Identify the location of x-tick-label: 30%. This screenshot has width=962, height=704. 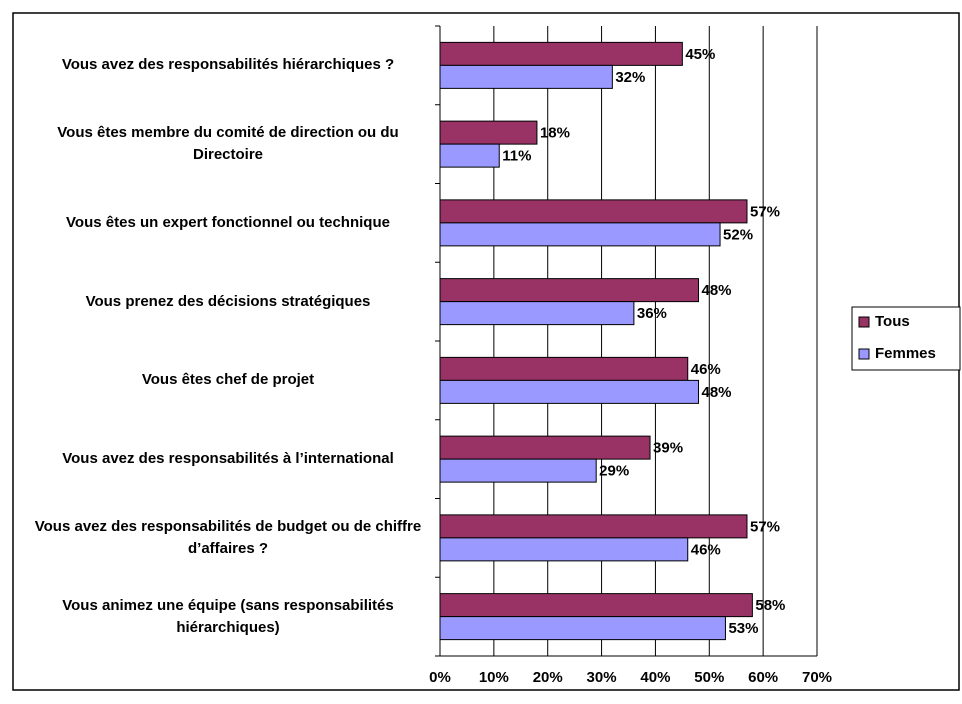
(602, 677).